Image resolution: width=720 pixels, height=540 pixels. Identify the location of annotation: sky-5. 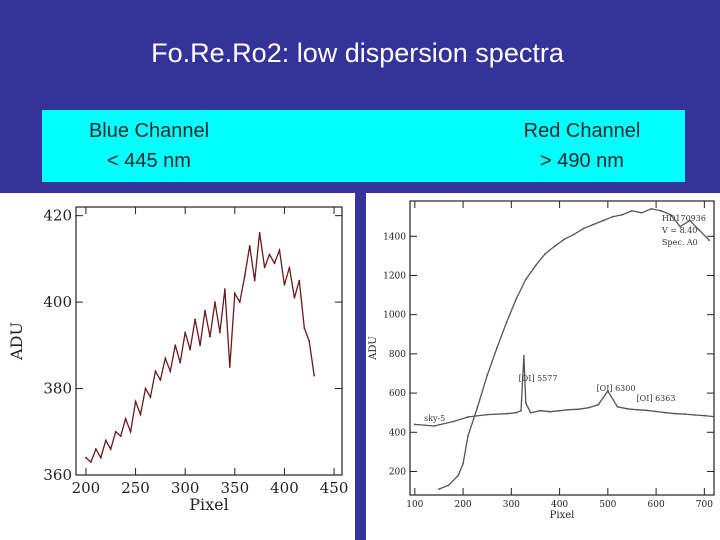
(434, 418).